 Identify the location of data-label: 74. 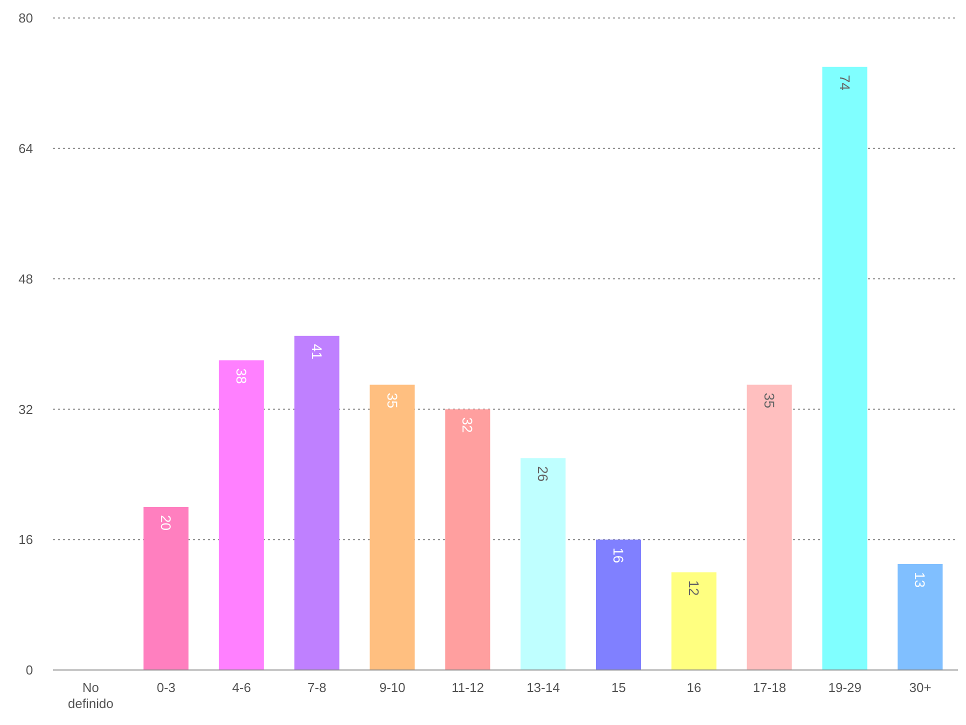
(844, 82).